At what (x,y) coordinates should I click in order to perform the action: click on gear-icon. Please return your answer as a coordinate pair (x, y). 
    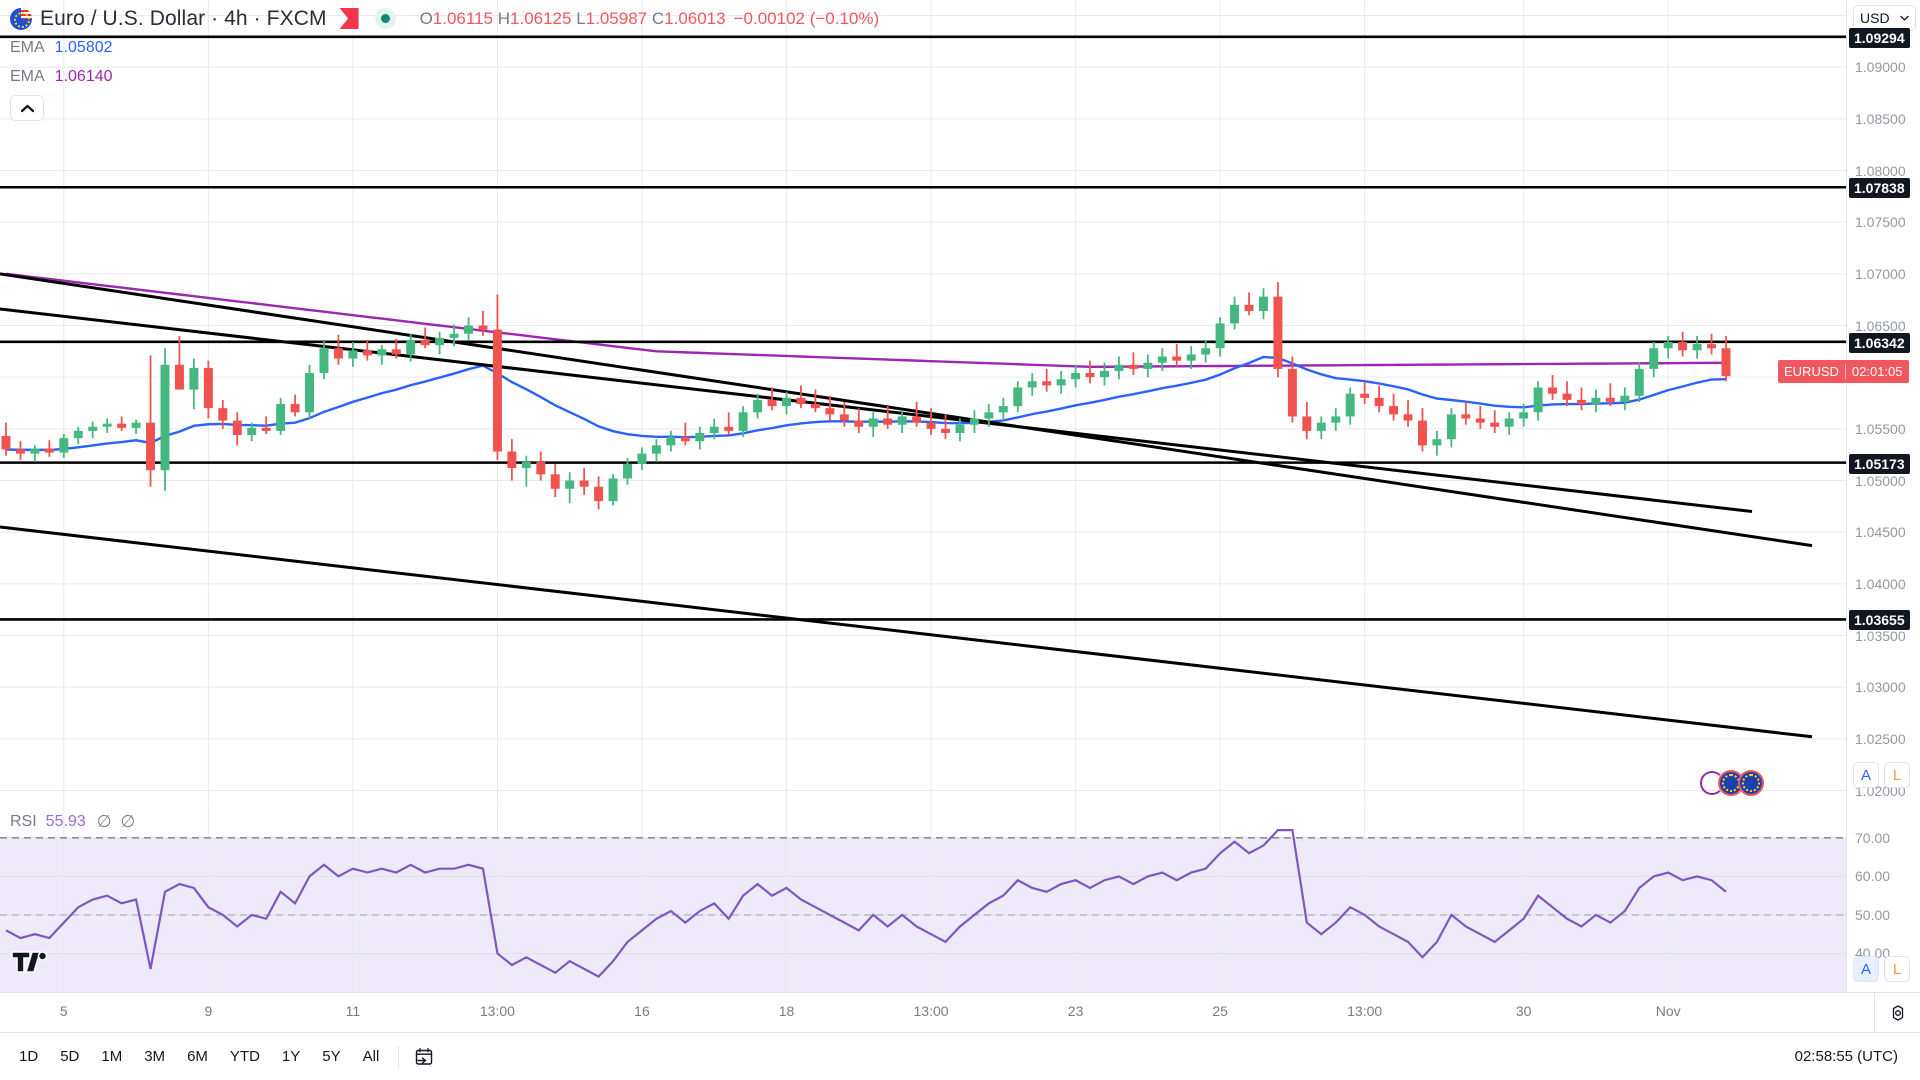
    Looking at the image, I should click on (1897, 1012).